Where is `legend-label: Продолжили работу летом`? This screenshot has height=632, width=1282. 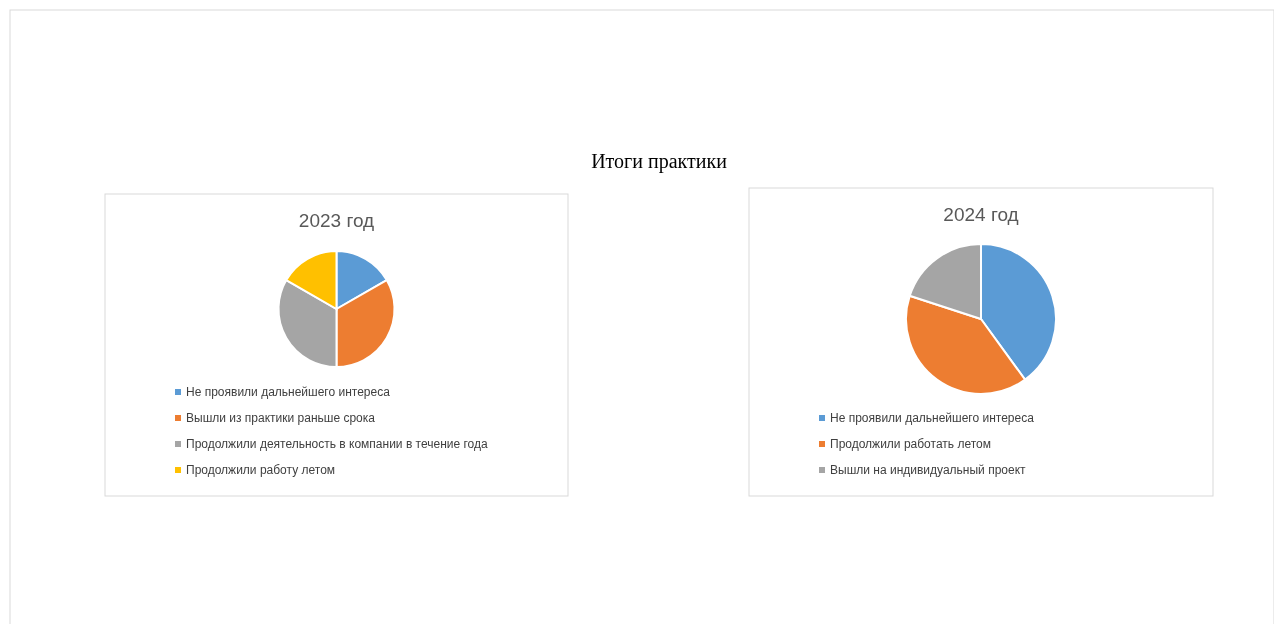
legend-label: Продолжили работу летом is located at coordinates (261, 470).